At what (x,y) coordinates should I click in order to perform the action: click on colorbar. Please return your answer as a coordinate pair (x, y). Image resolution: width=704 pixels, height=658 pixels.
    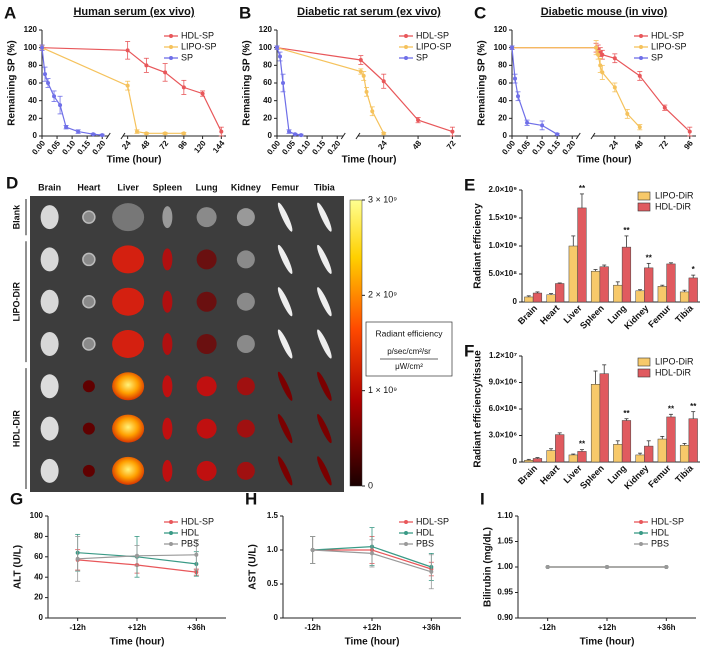
    Looking at the image, I should click on (356, 343).